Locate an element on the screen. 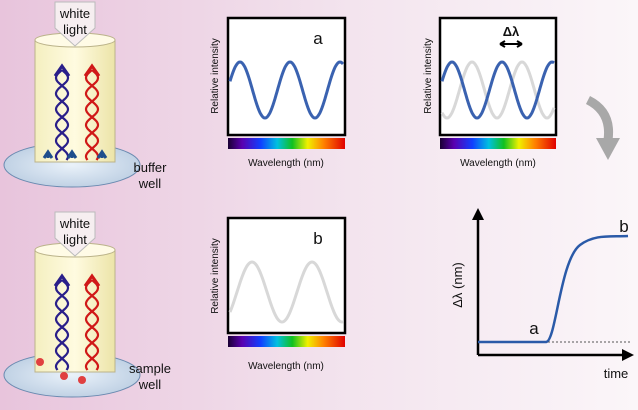 This screenshot has width=638, height=410. sensor-sample: white light sample well is located at coordinates (87, 304).